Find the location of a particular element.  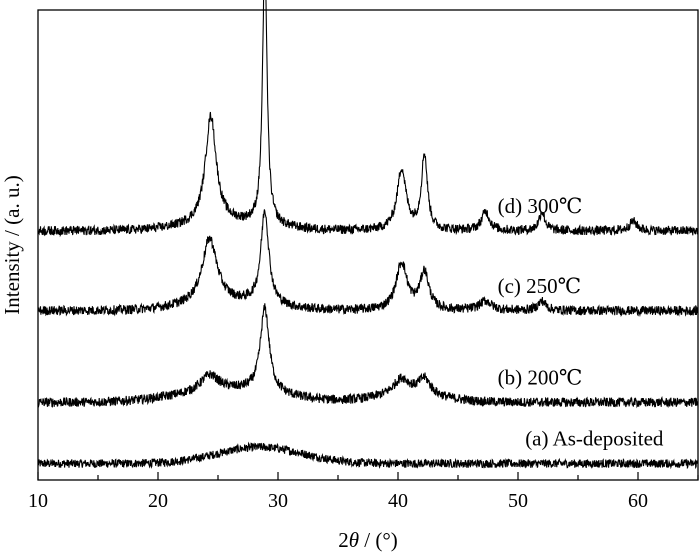

y-axis-title: Intensity / (a. u.) is located at coordinates (12, 244).